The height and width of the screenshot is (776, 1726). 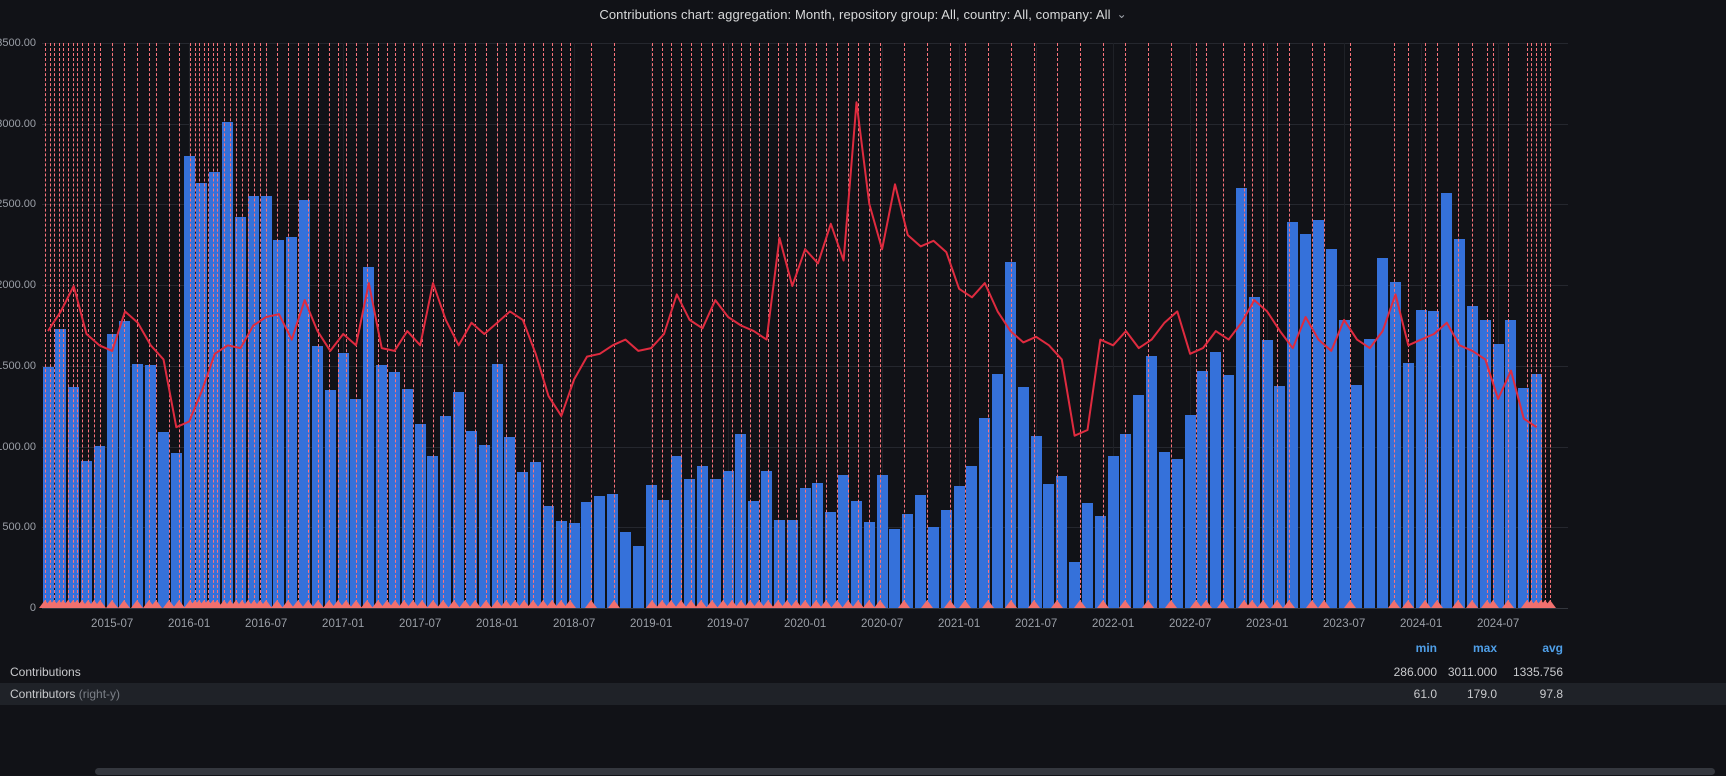 What do you see at coordinates (1552, 648) in the screenshot?
I see `legend-header-avg: avg` at bounding box center [1552, 648].